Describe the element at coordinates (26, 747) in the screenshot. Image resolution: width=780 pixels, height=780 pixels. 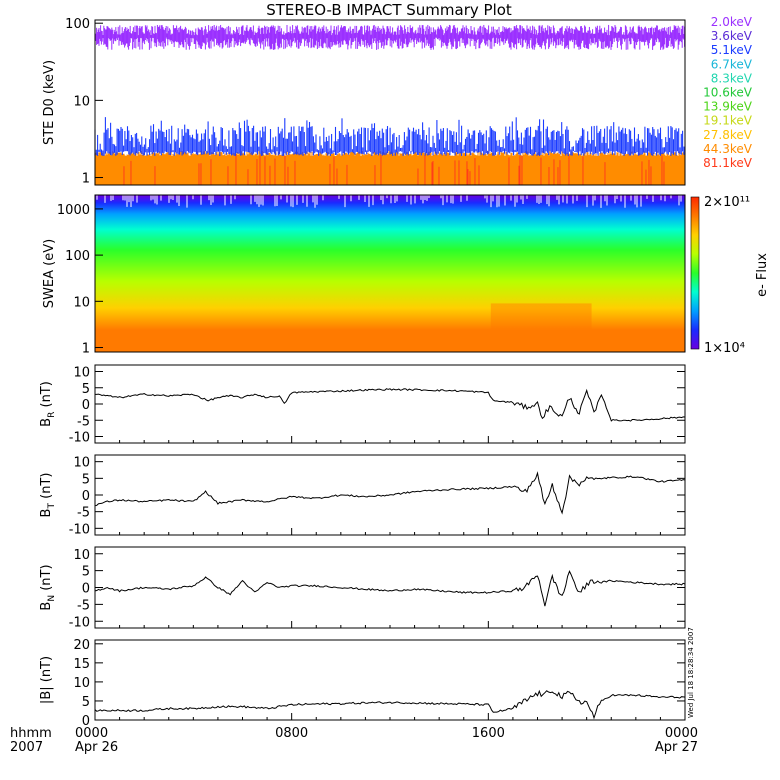
I see `x-year-label: 2007` at that location.